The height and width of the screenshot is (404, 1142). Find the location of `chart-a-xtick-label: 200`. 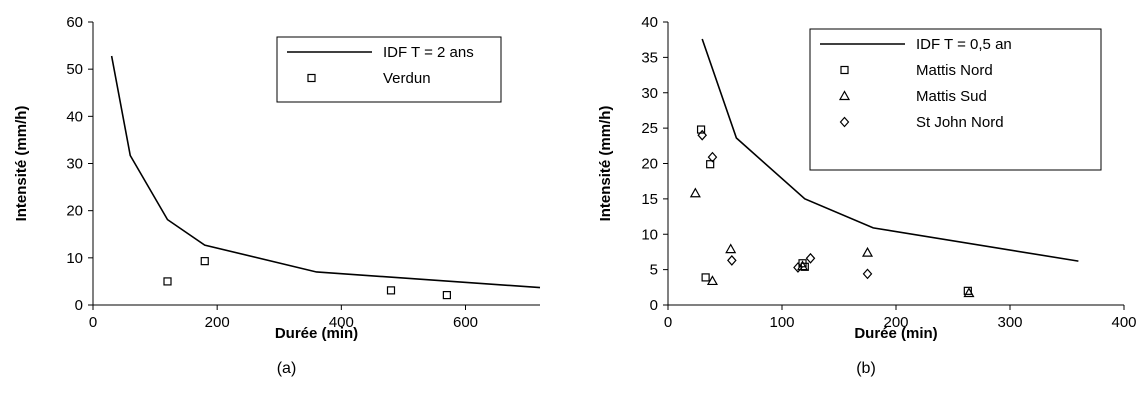

chart-a-xtick-label: 200 is located at coordinates (217, 322).